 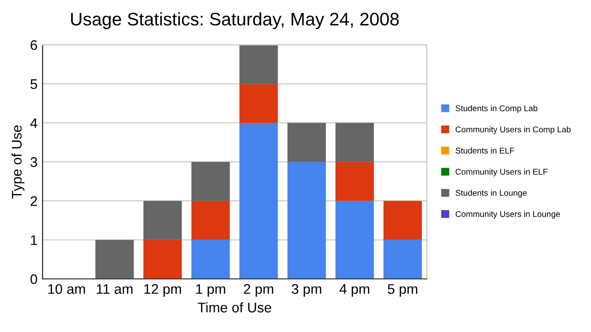 What do you see at coordinates (502, 172) in the screenshot?
I see `legend-label: Community Users in ELF` at bounding box center [502, 172].